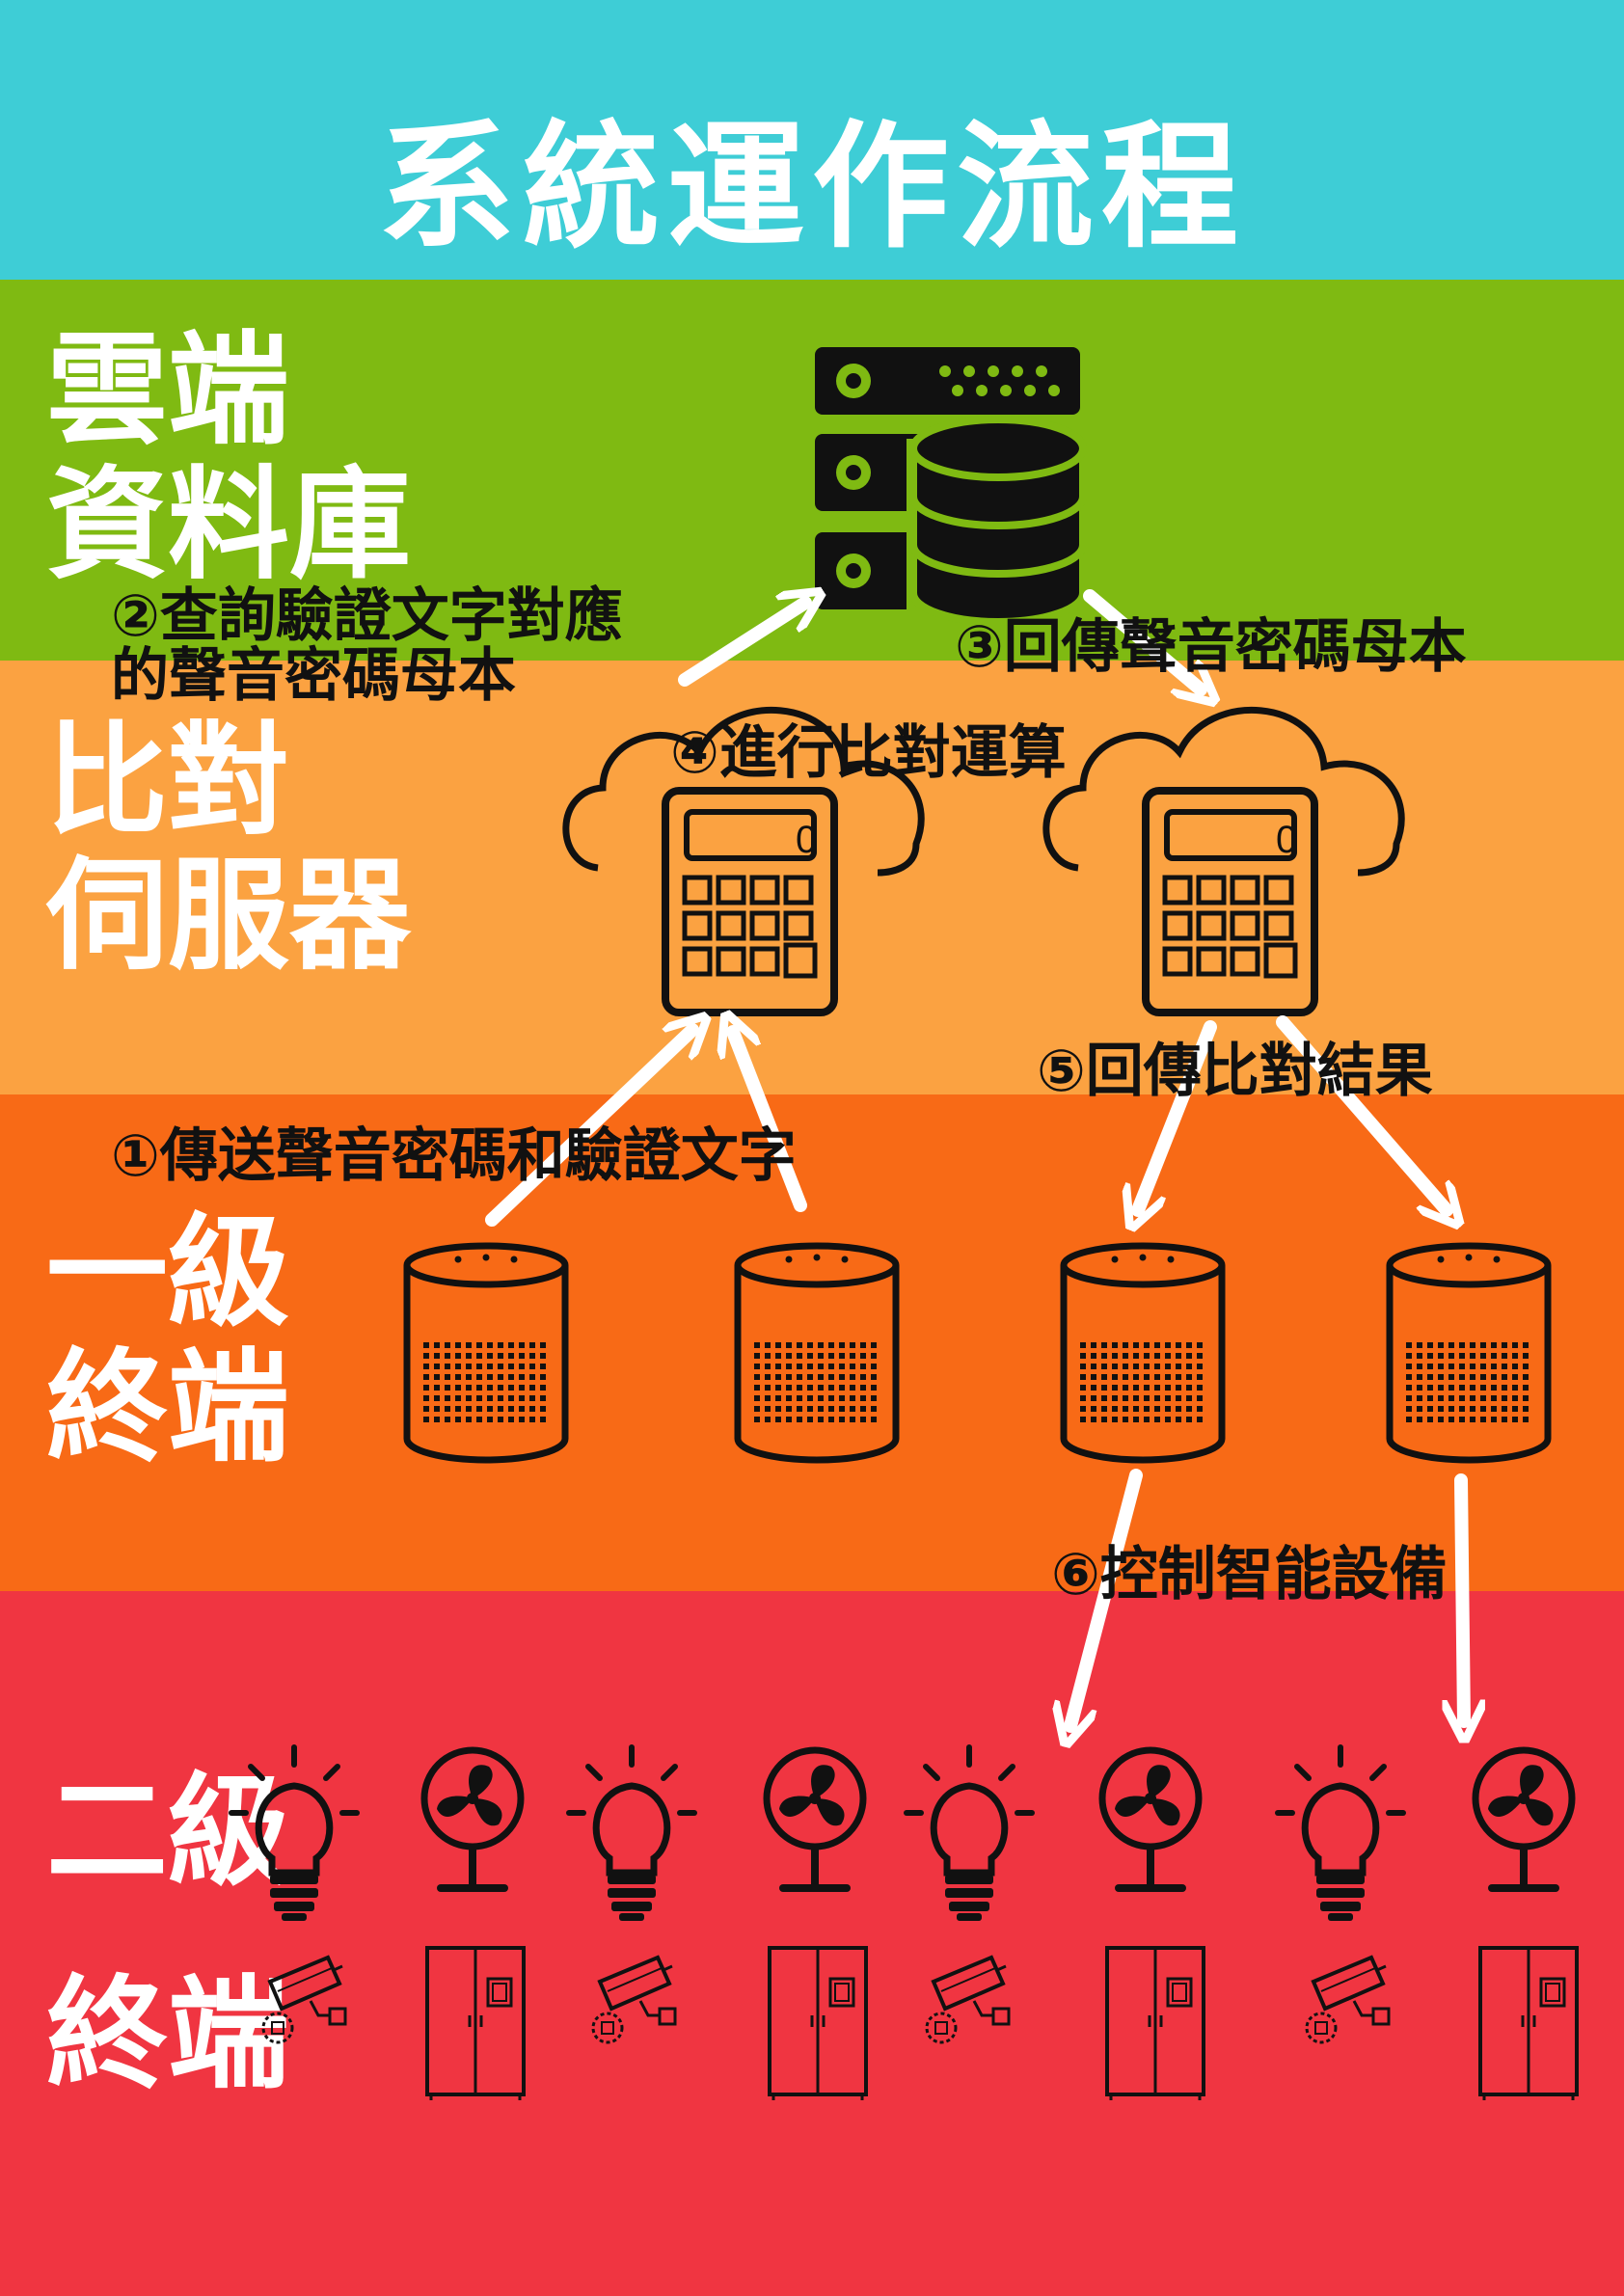  What do you see at coordinates (454, 1156) in the screenshot?
I see `step1-label: ①傳送聲音密碼和驗證文字` at bounding box center [454, 1156].